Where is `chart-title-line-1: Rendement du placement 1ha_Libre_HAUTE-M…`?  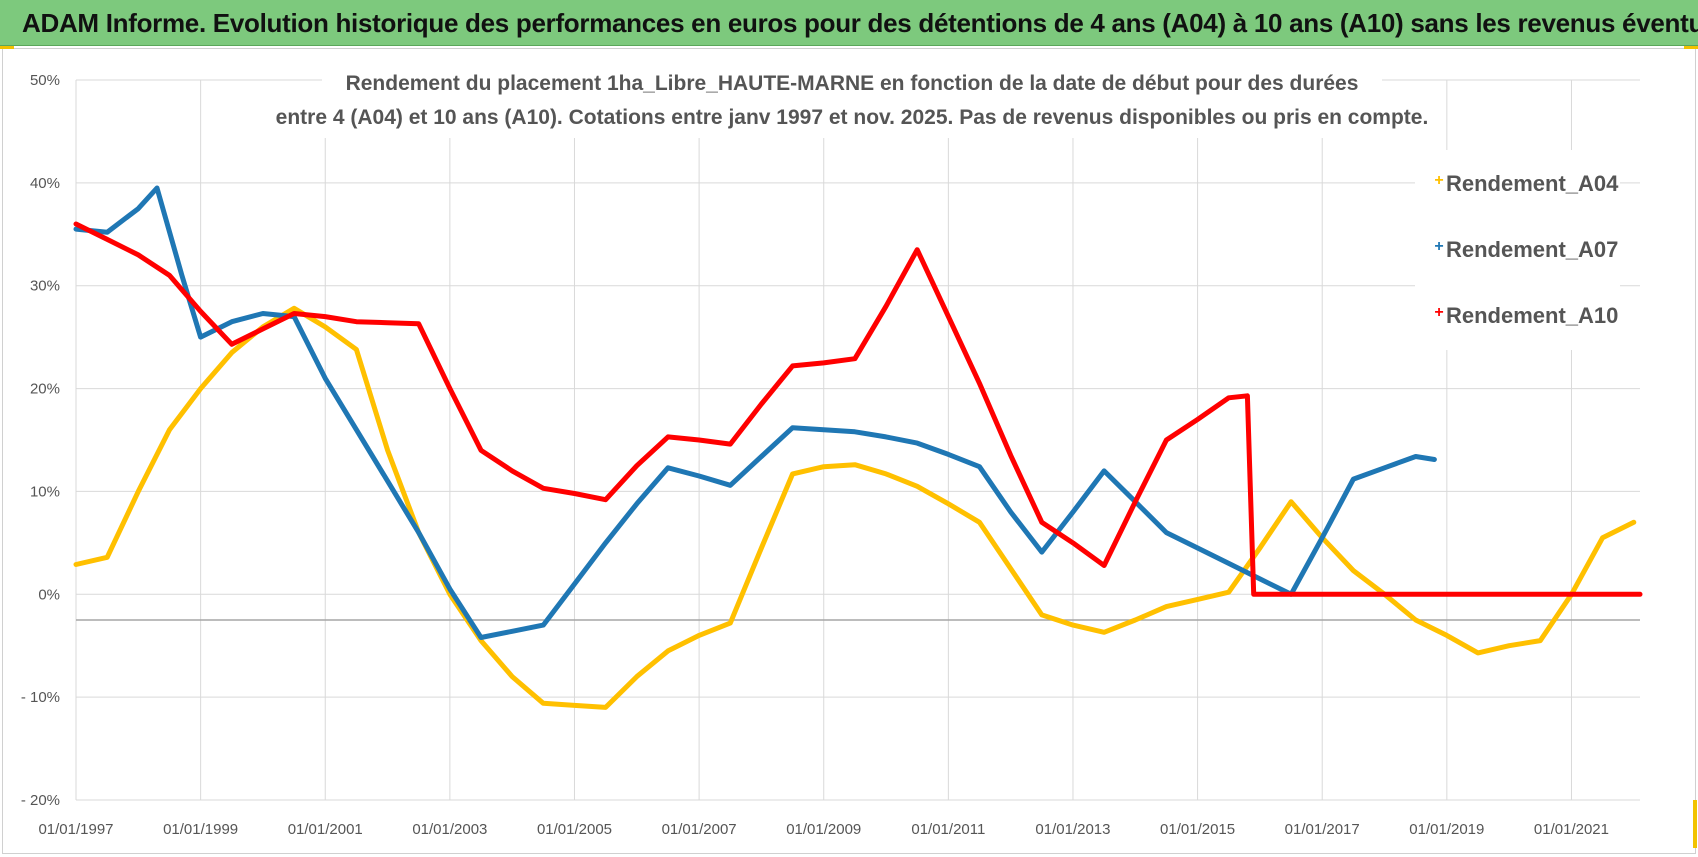
chart-title-line-1: Rendement du placement 1ha_Libre_HAUTE-M… is located at coordinates (852, 83).